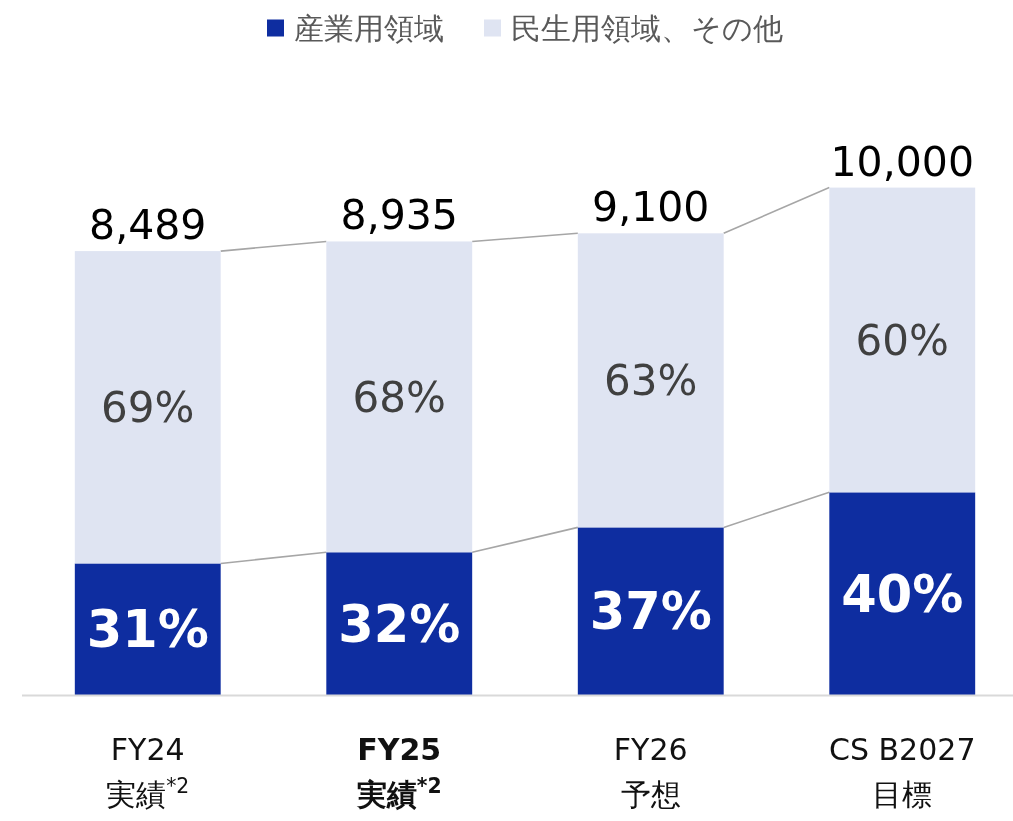  Describe the element at coordinates (147, 749) in the screenshot. I see `x-tick-label: FY24` at that location.